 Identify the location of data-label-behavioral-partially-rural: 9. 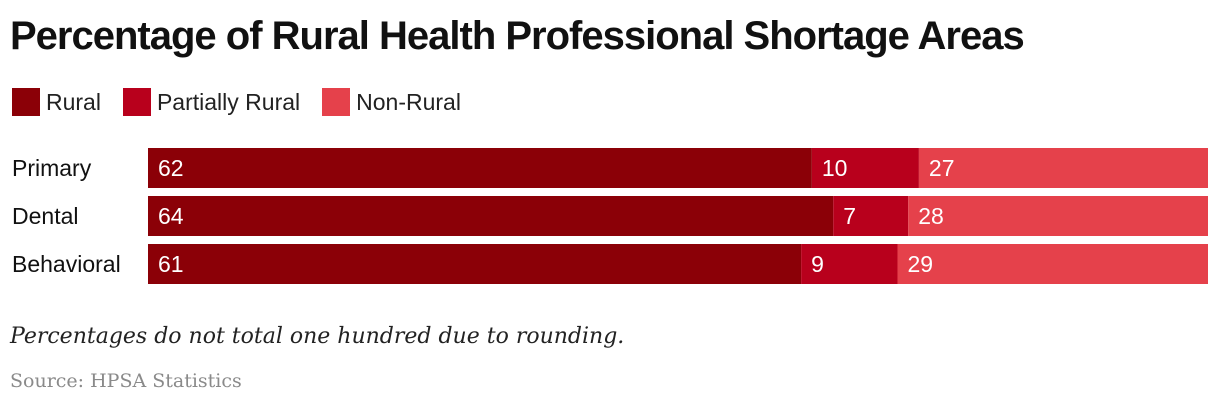
(817, 264).